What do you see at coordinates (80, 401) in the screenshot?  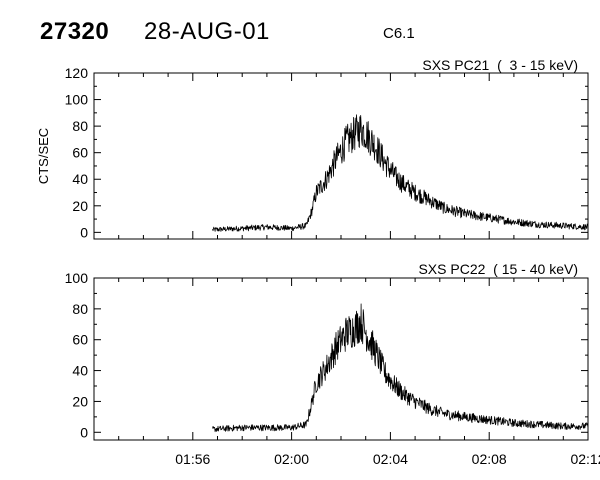 I see `panel-2-ytick-label: 20` at bounding box center [80, 401].